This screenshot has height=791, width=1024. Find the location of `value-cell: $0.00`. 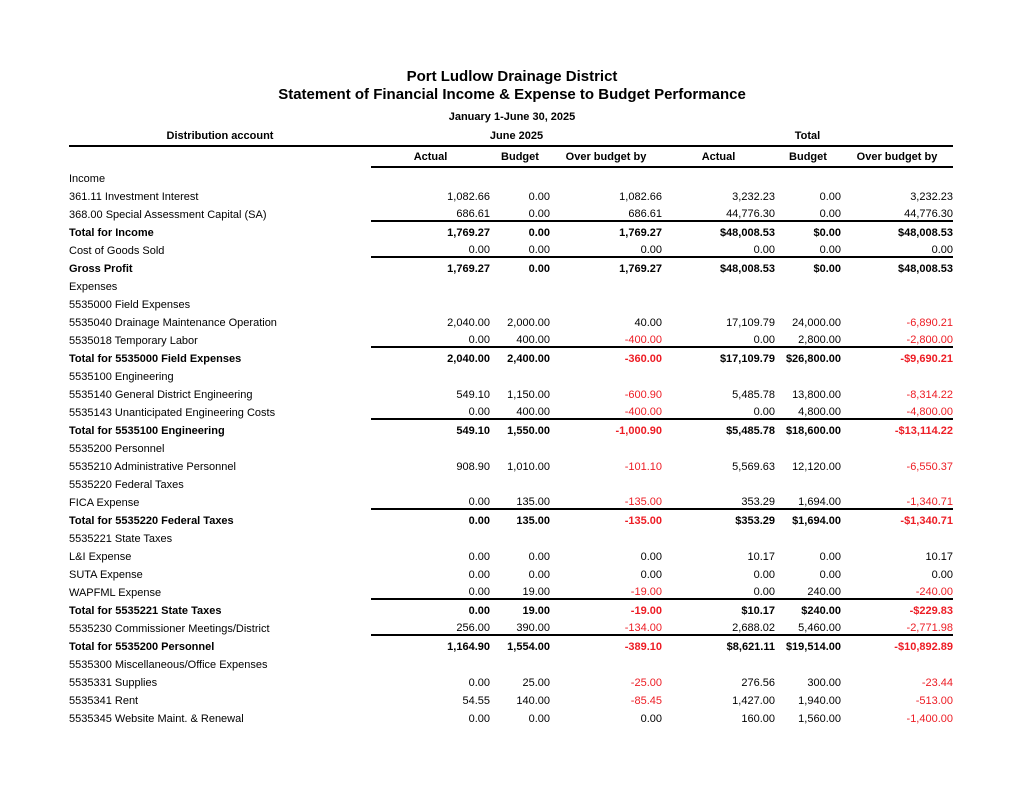

value-cell: $0.00 is located at coordinates (808, 265).